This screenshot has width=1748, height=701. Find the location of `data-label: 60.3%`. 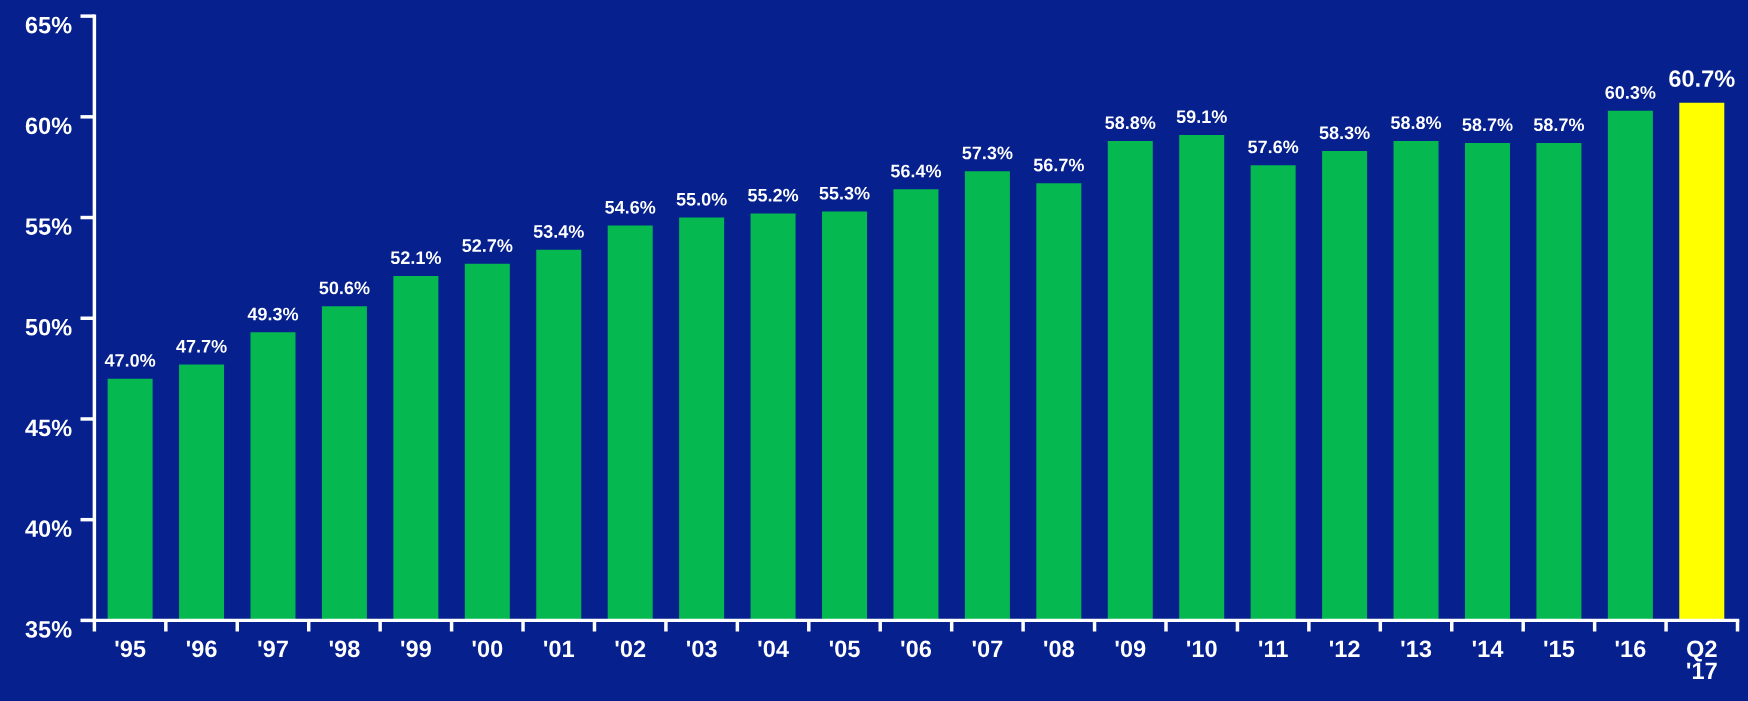

data-label: 60.3% is located at coordinates (1630, 92).